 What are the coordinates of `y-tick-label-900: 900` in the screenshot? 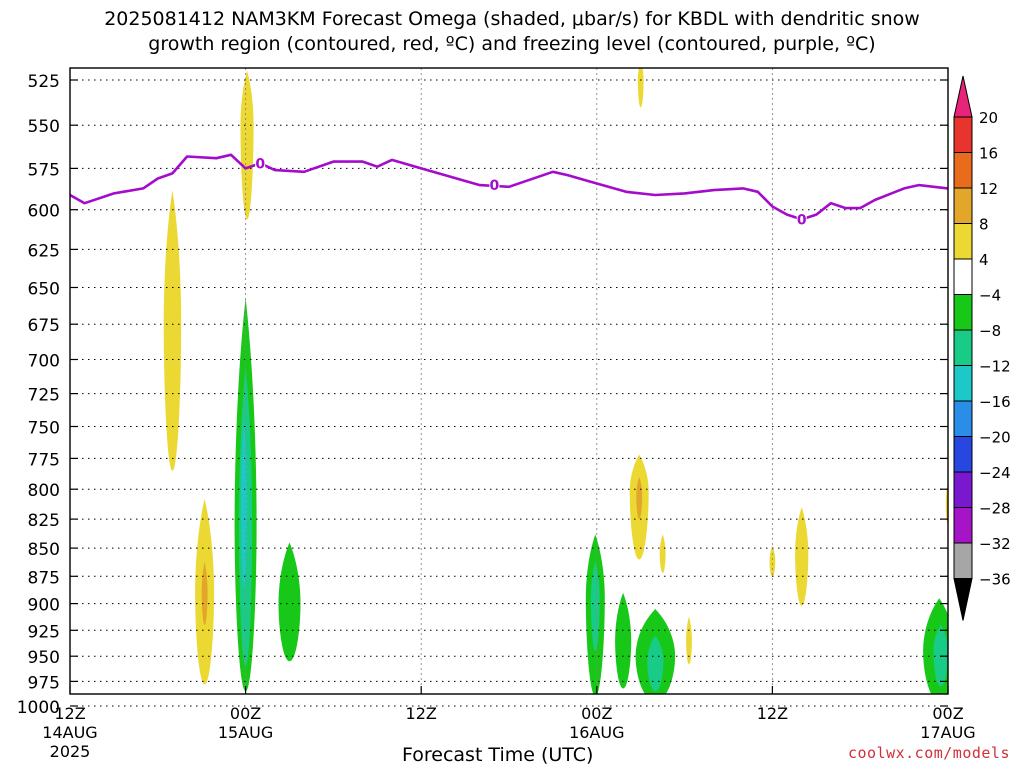 It's located at (44, 606).